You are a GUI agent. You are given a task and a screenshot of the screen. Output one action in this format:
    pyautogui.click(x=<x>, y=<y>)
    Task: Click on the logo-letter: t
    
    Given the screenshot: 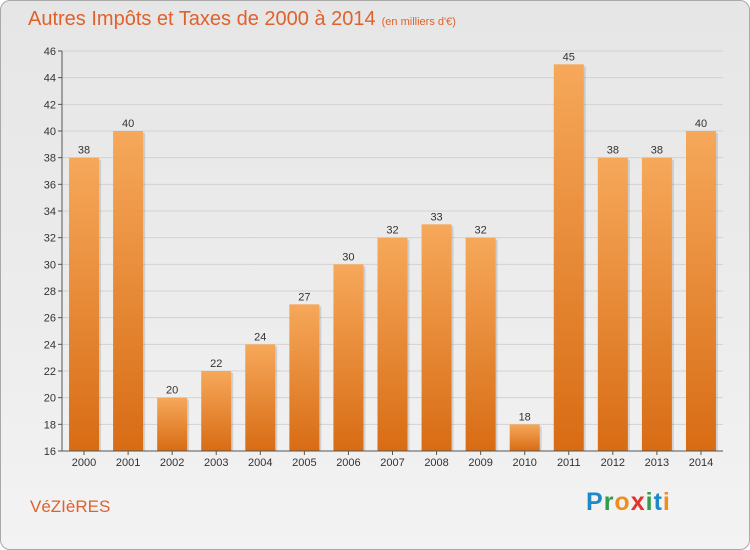 What is the action you would take?
    pyautogui.click(x=658, y=502)
    